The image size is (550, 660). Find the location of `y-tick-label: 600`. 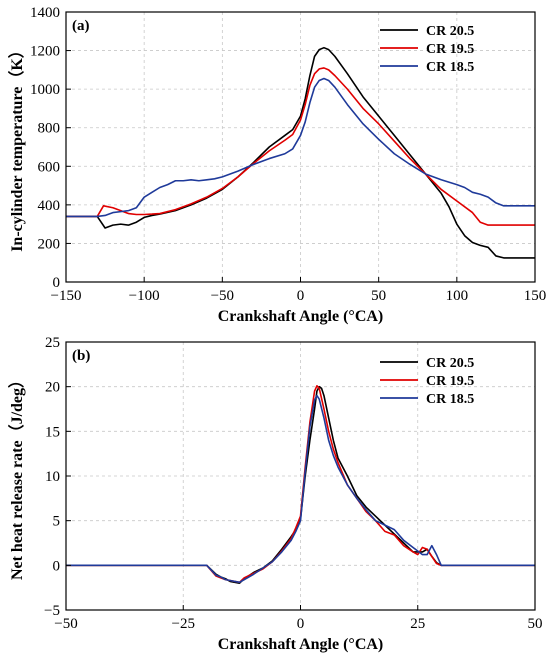

y-tick-label: 600 is located at coordinates (49, 167).